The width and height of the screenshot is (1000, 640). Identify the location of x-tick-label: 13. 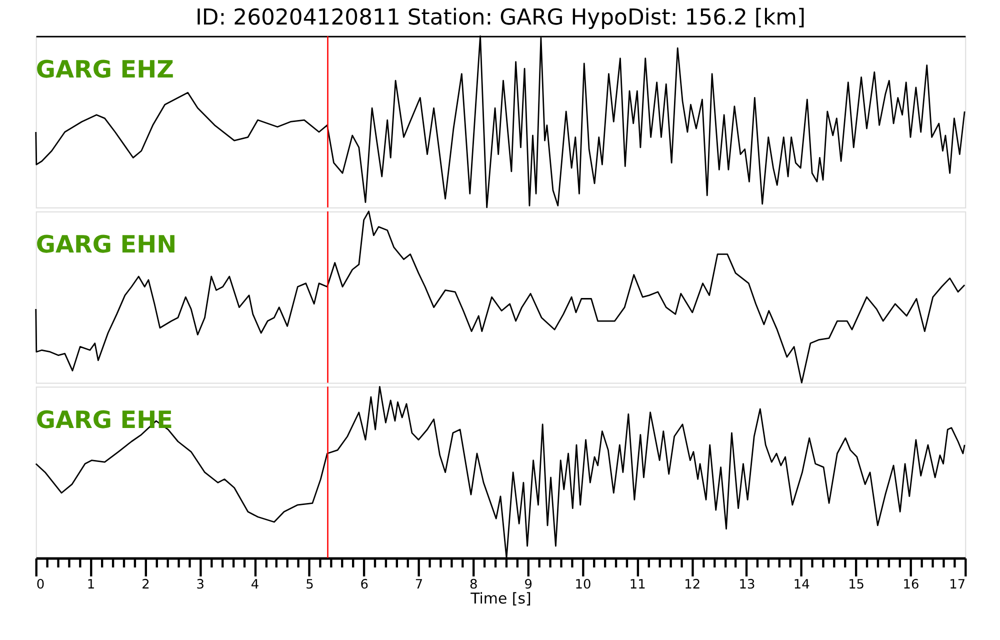
(747, 584).